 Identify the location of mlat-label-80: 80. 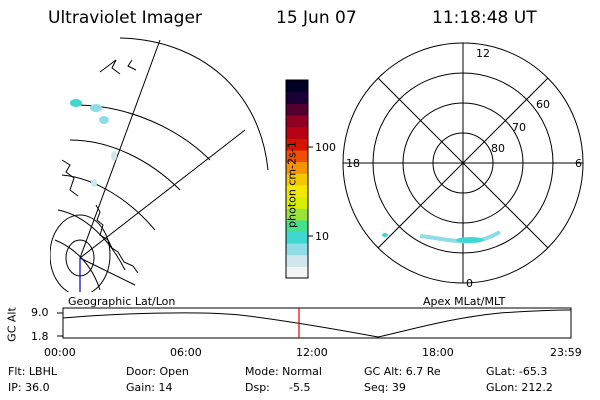
(498, 148).